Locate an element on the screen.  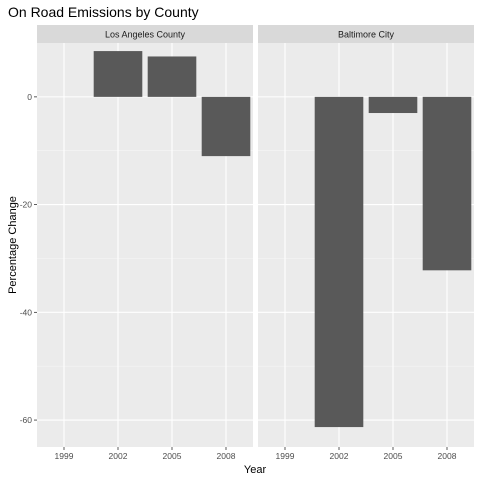
facet-strip-label: Los Angeles County is located at coordinates (145, 35).